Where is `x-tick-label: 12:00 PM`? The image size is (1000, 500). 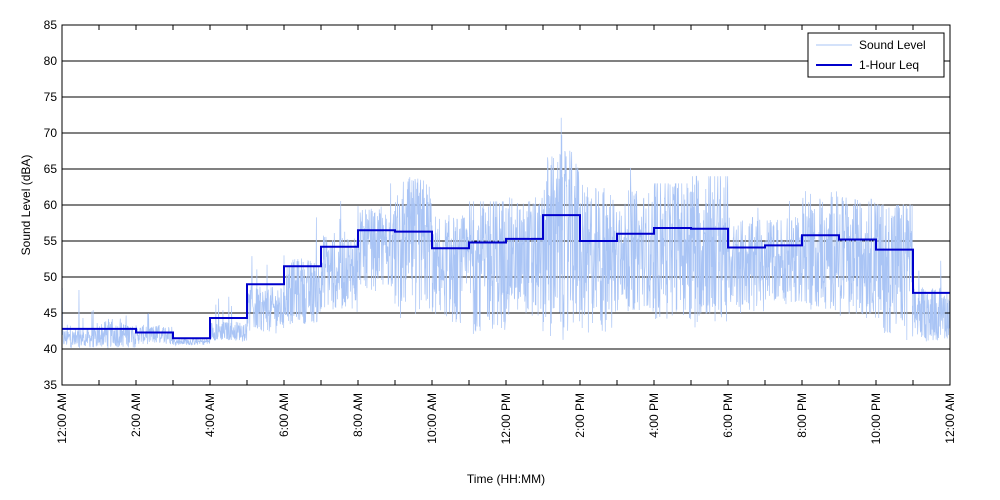 x-tick-label: 12:00 PM is located at coordinates (506, 418).